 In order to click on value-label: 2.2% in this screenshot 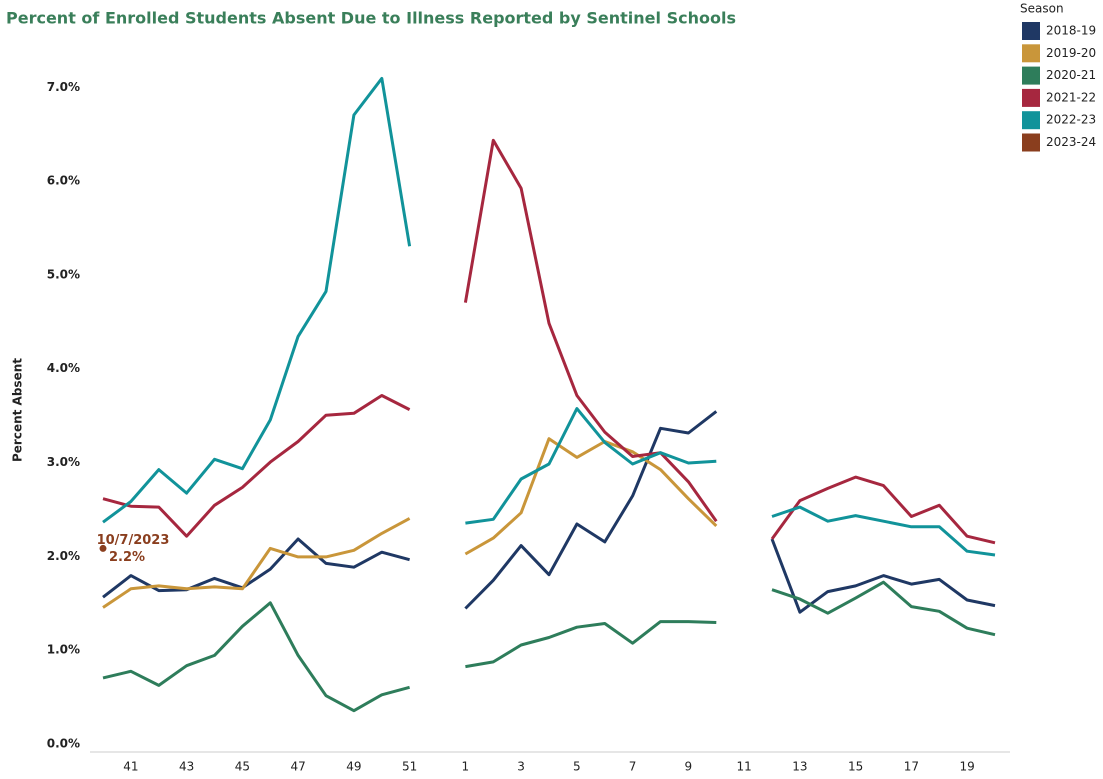, I will do `click(127, 557)`.